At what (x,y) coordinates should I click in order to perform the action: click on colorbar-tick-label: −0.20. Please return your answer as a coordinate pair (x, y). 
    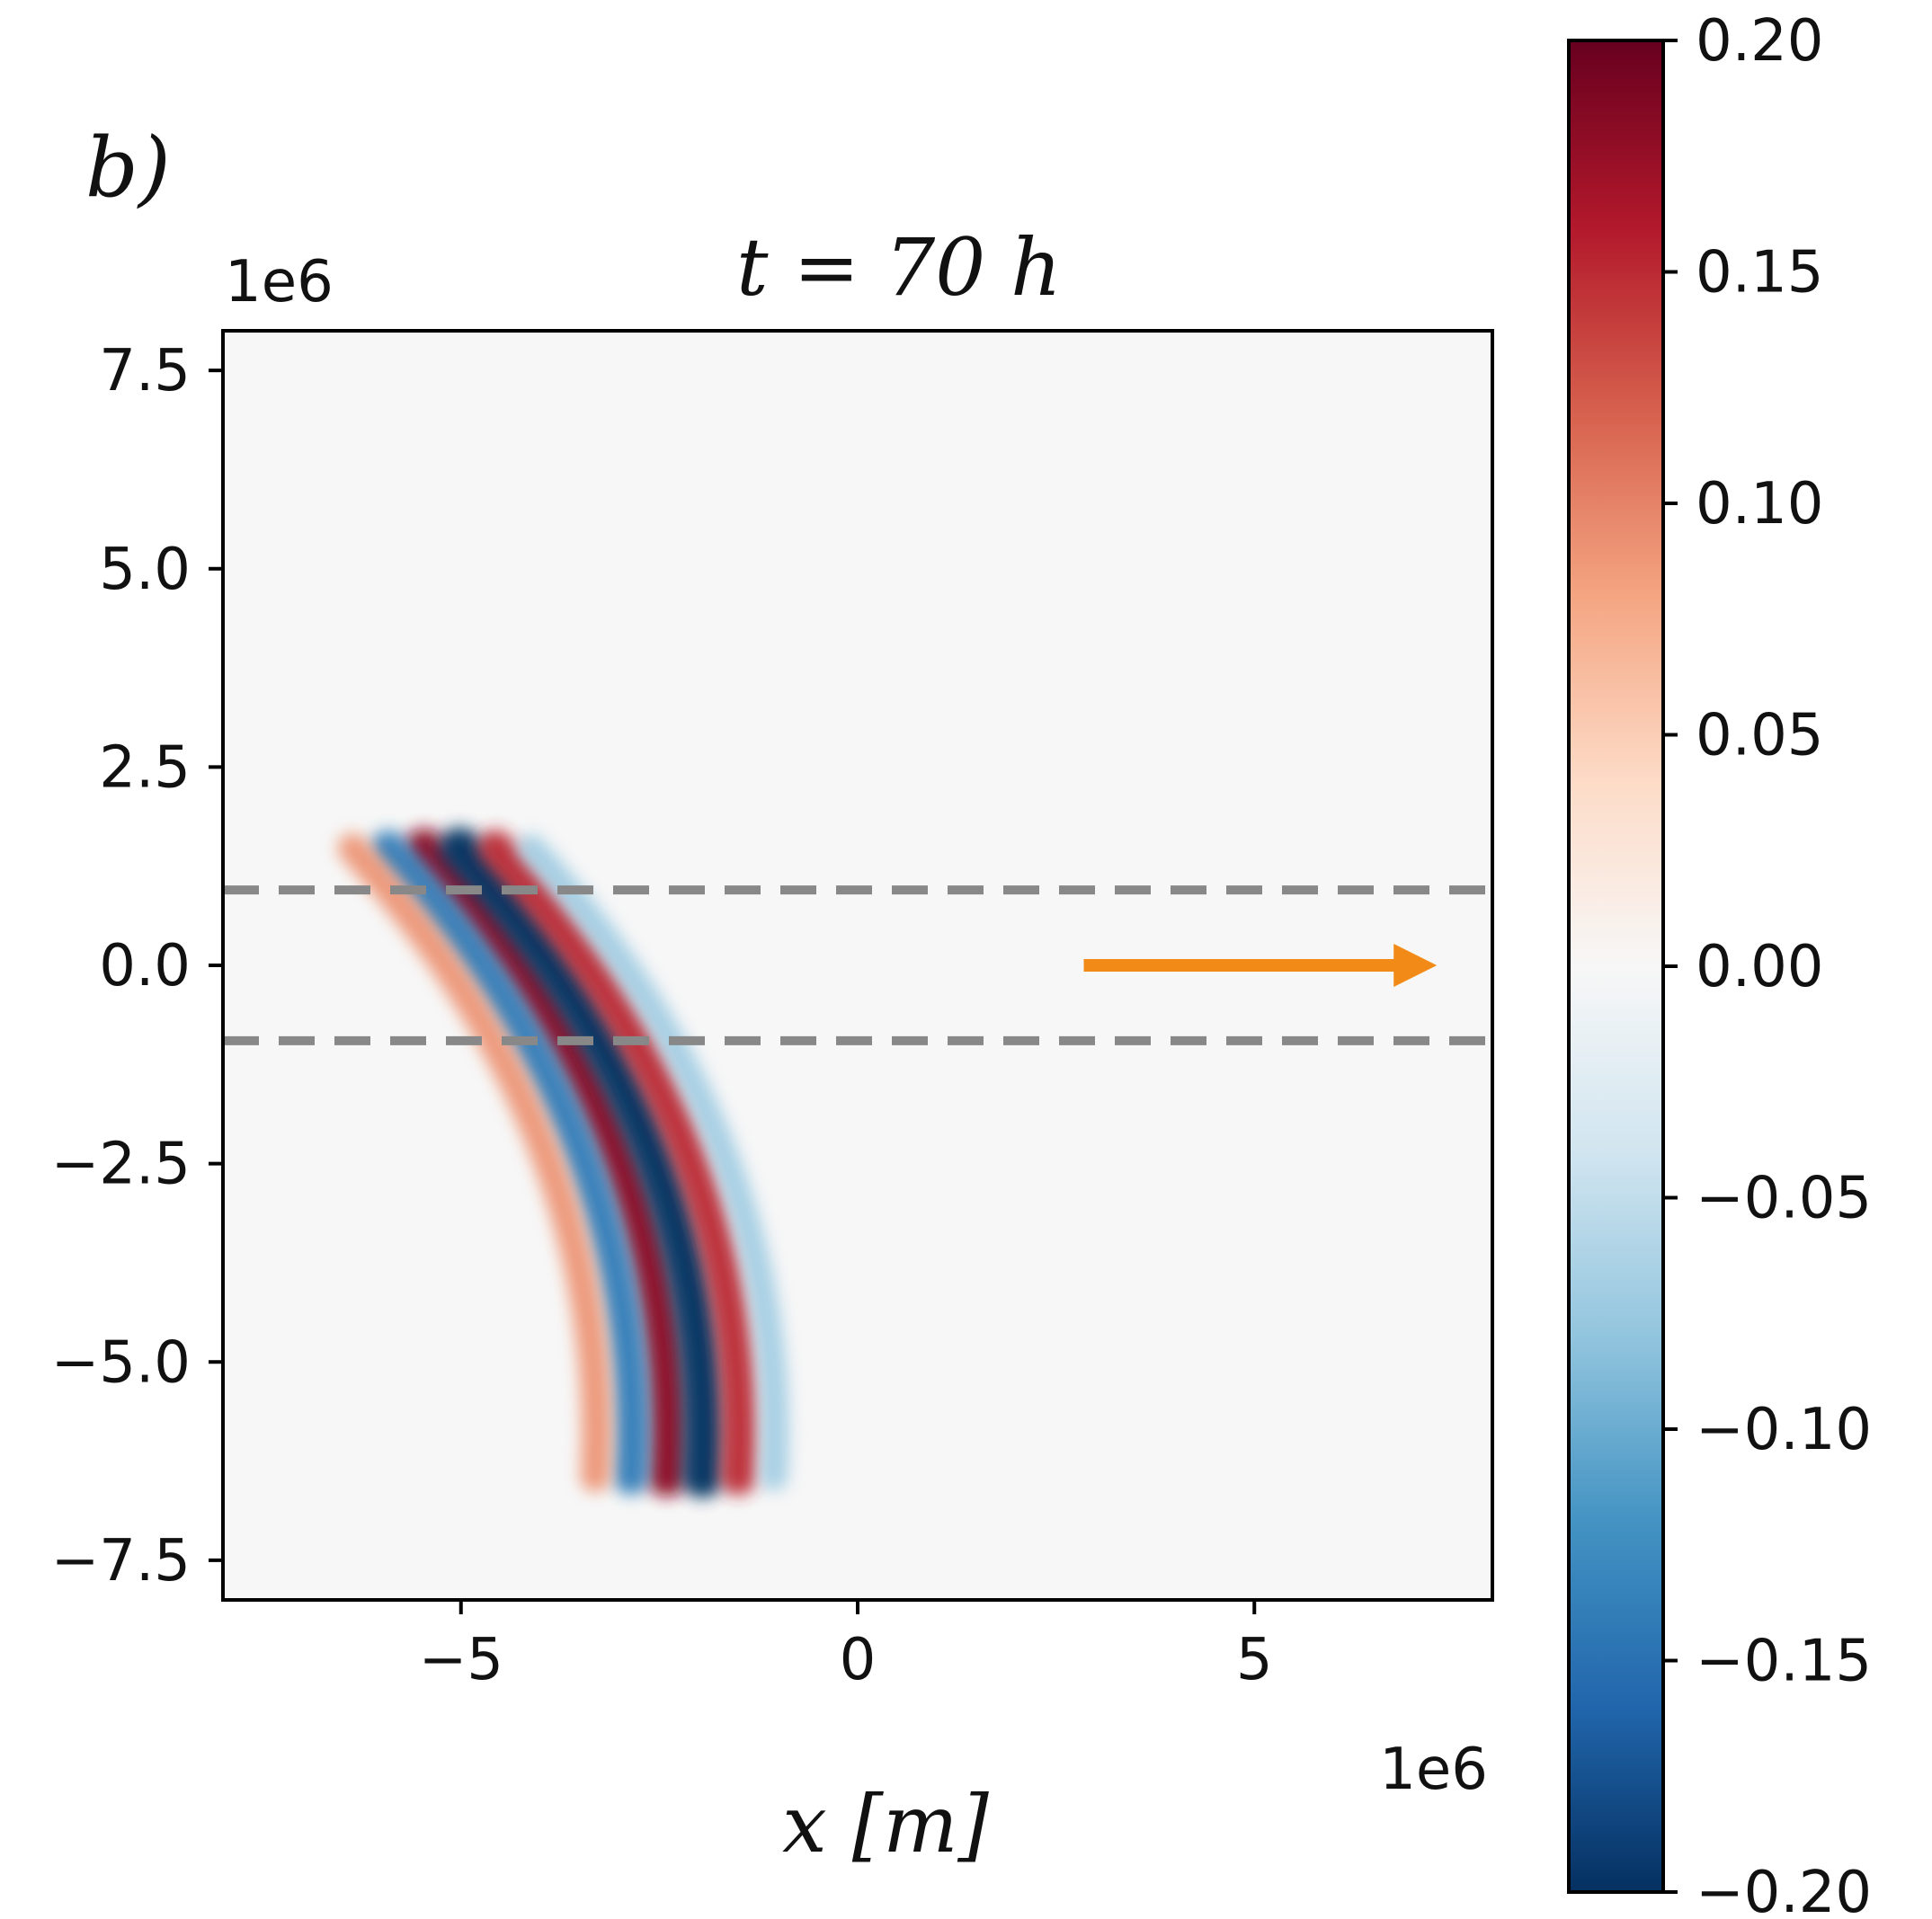
    Looking at the image, I should click on (1784, 1890).